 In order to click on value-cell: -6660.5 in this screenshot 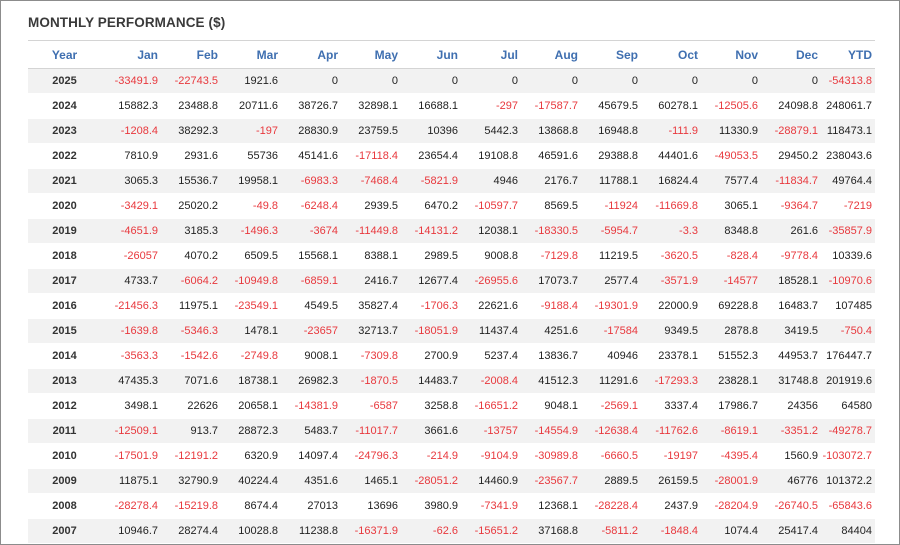, I will do `click(611, 456)`.